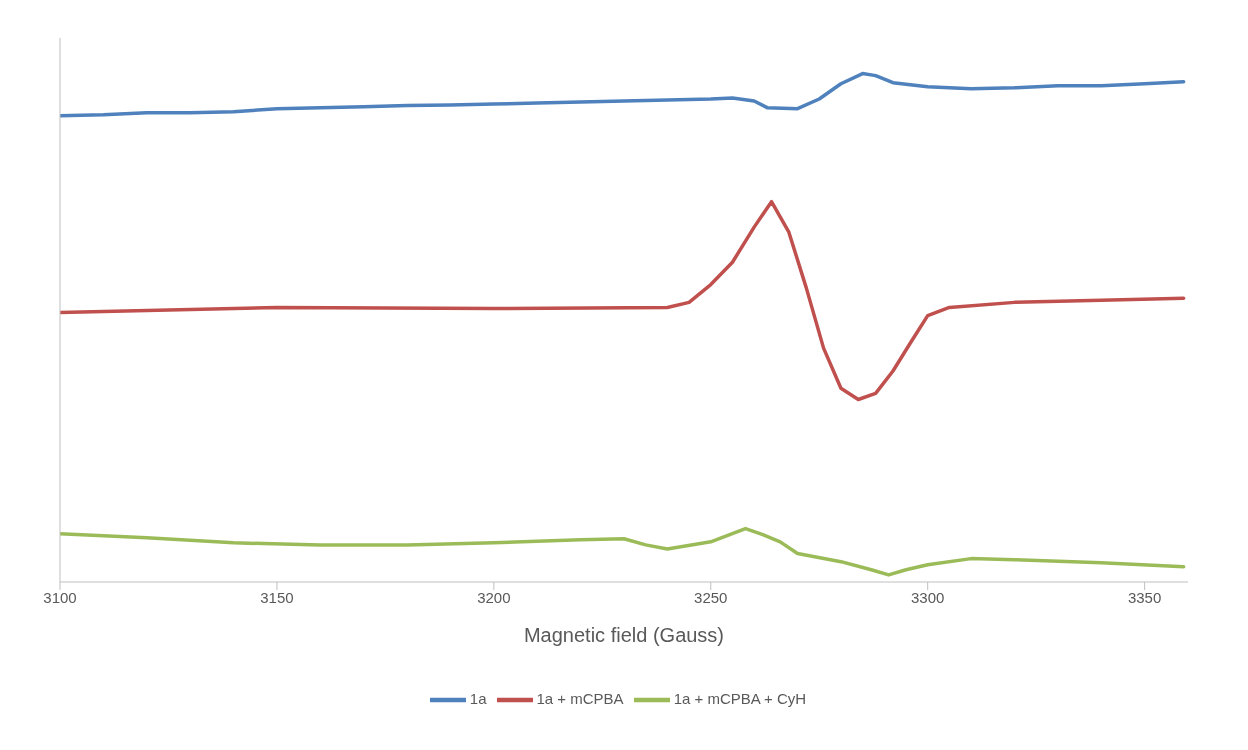 The height and width of the screenshot is (750, 1248). I want to click on x-tick-label: 3150, so click(277, 597).